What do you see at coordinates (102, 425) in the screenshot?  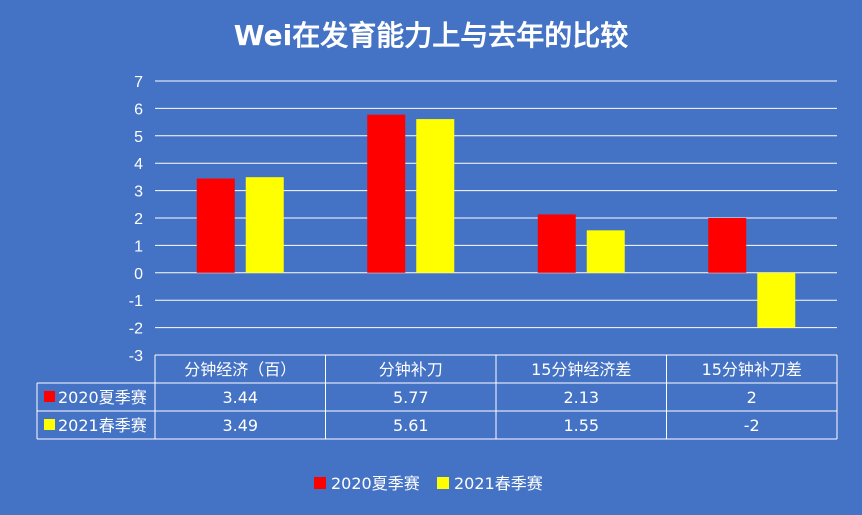 I see `table-series-name: 2021春季赛` at bounding box center [102, 425].